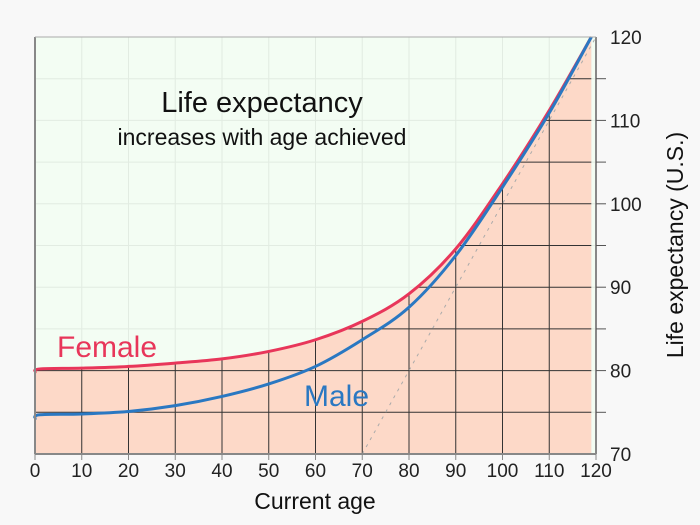 This screenshot has width=700, height=525. I want to click on y-tick-label: 80, so click(620, 372).